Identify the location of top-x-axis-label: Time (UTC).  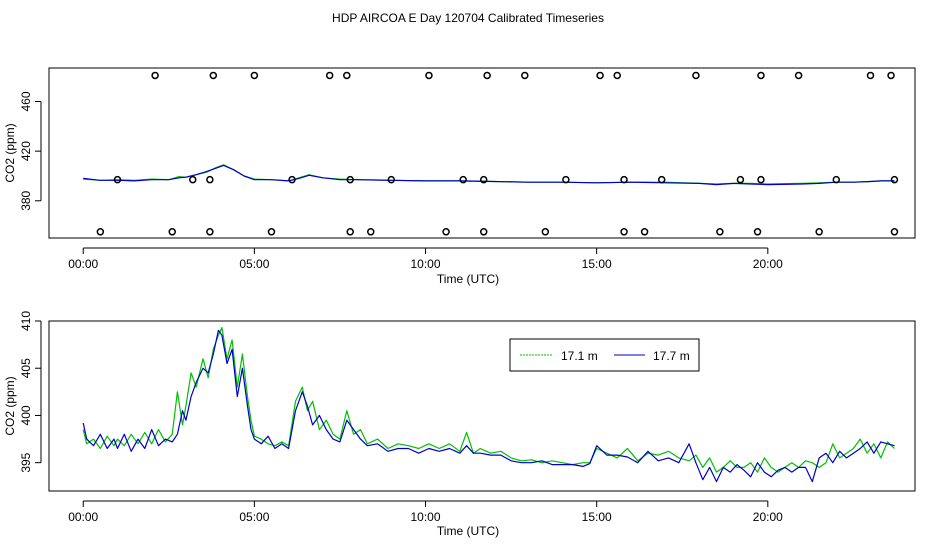
(468, 279).